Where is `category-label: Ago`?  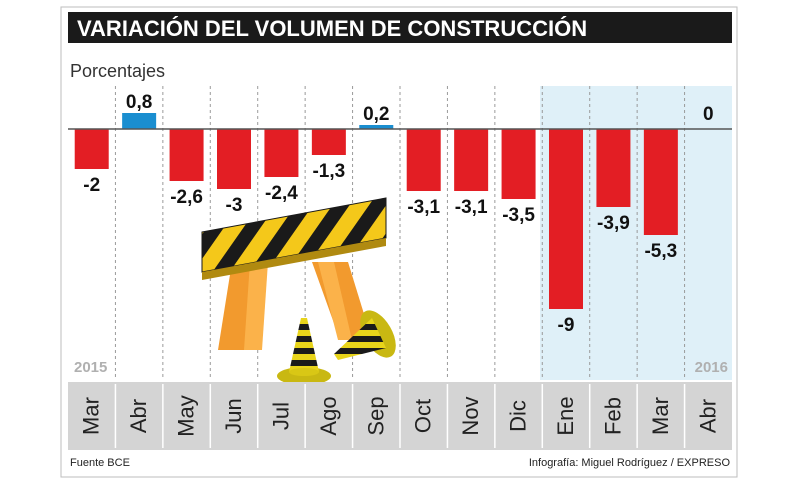 category-label: Ago is located at coordinates (328, 415).